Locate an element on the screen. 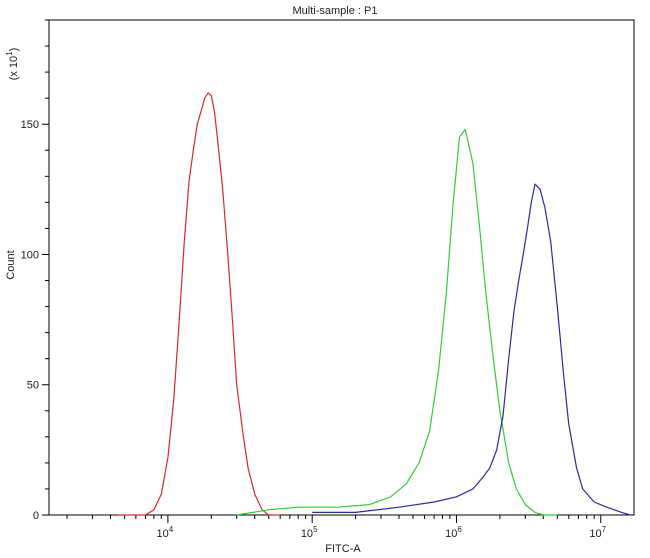 This screenshot has height=558, width=650. x-tick-label: 10⁶ is located at coordinates (453, 532).